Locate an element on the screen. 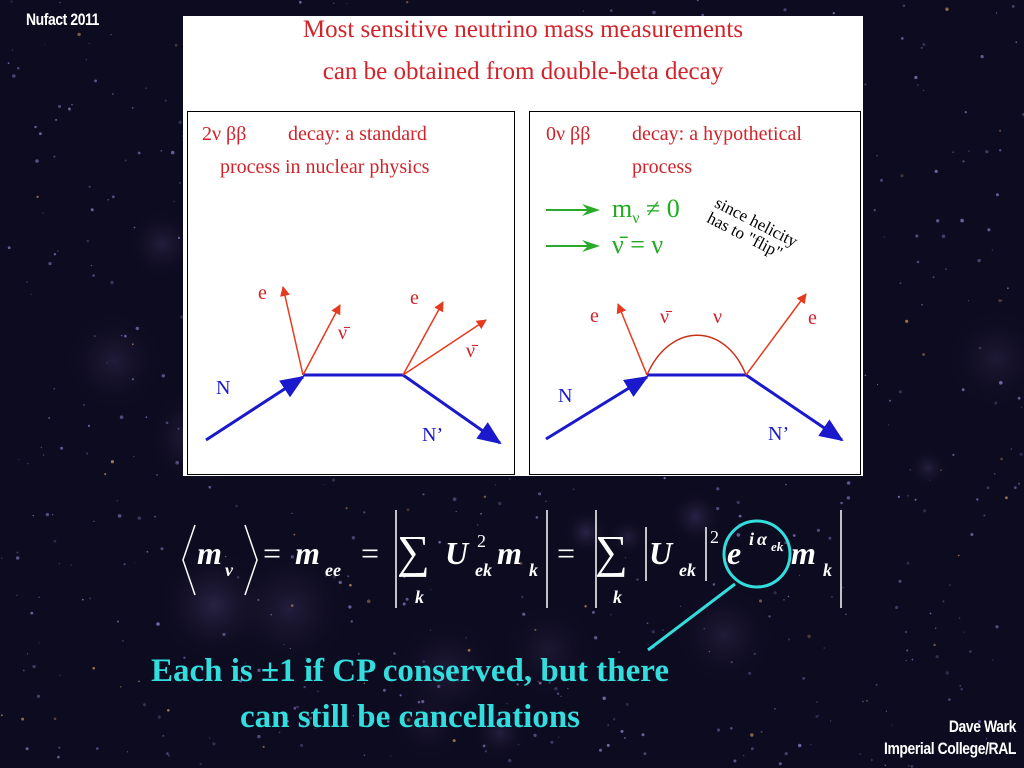 The height and width of the screenshot is (768, 1024). zero-nu-heading: decay: a hypothetical is located at coordinates (717, 134).